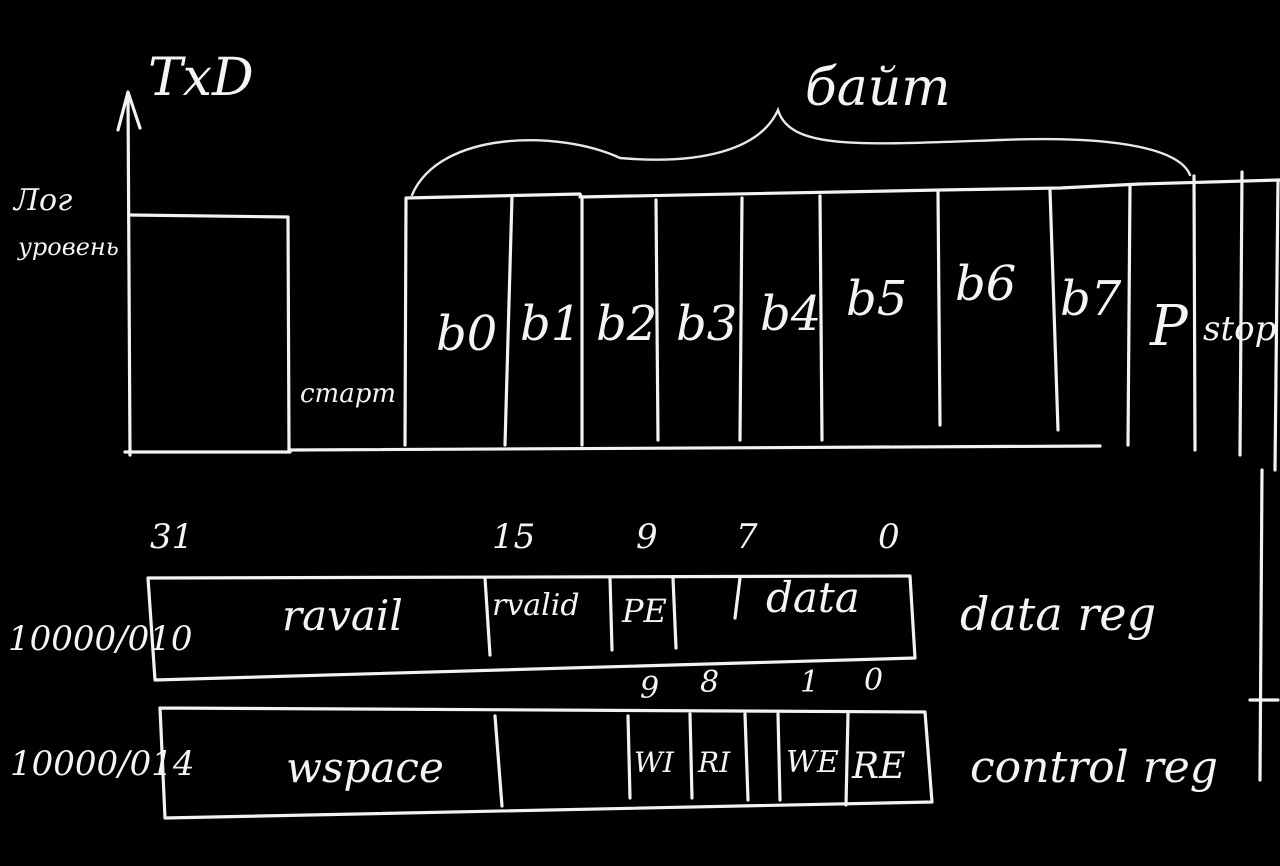 This screenshot has height=866, width=1280. I want to click on y-axis-label-line1: Лог, so click(42, 200).